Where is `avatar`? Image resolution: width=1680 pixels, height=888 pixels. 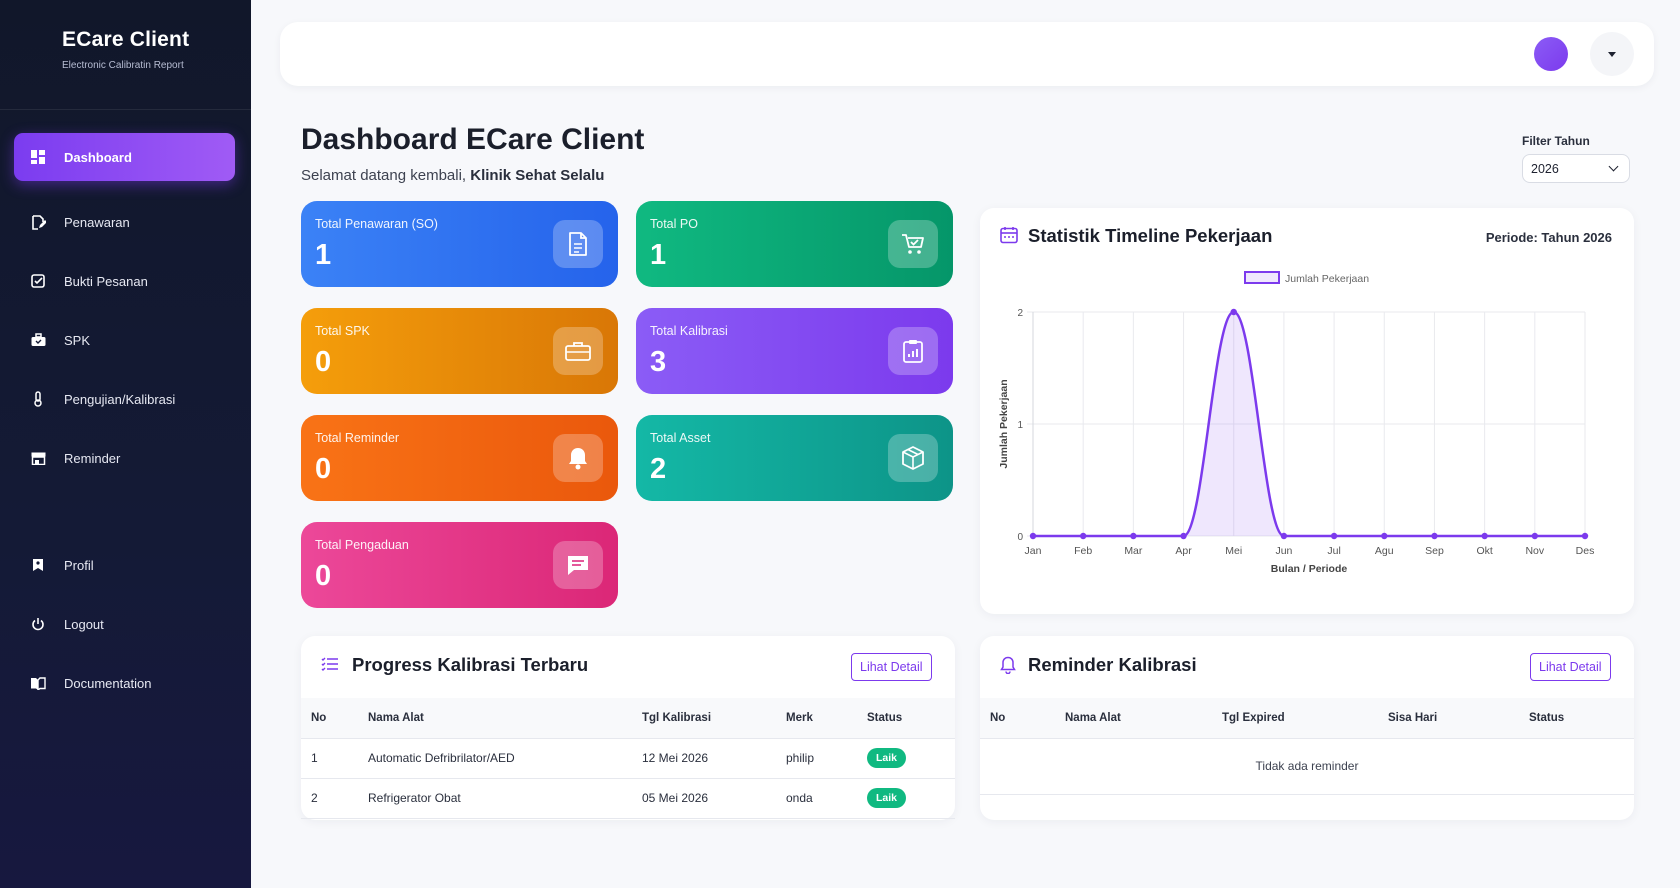
avatar is located at coordinates (1551, 54).